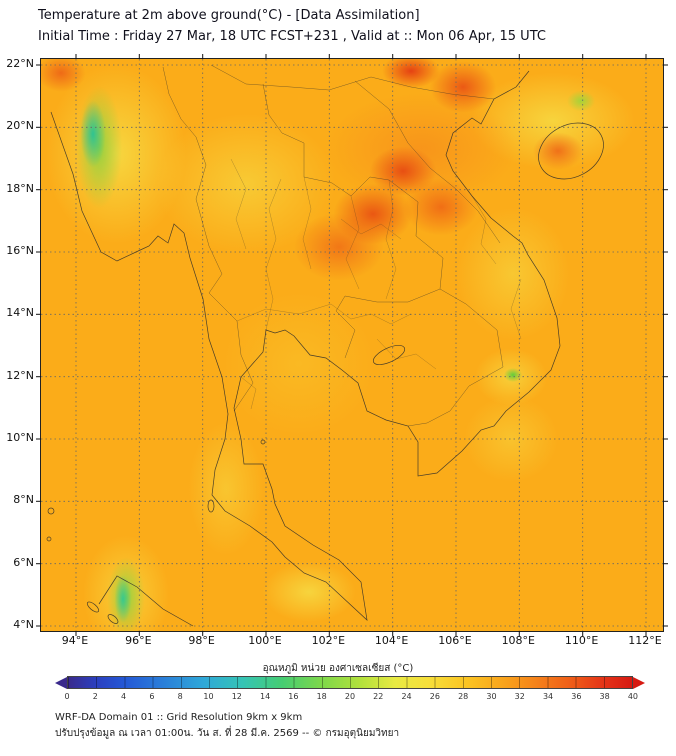 The width and height of the screenshot is (676, 756). I want to click on colorbar-ticks: 0 2 4 6 8 10 12 14 16 18 20 22 24 26 28 30 32 34 36 38 40, so click(350, 696).